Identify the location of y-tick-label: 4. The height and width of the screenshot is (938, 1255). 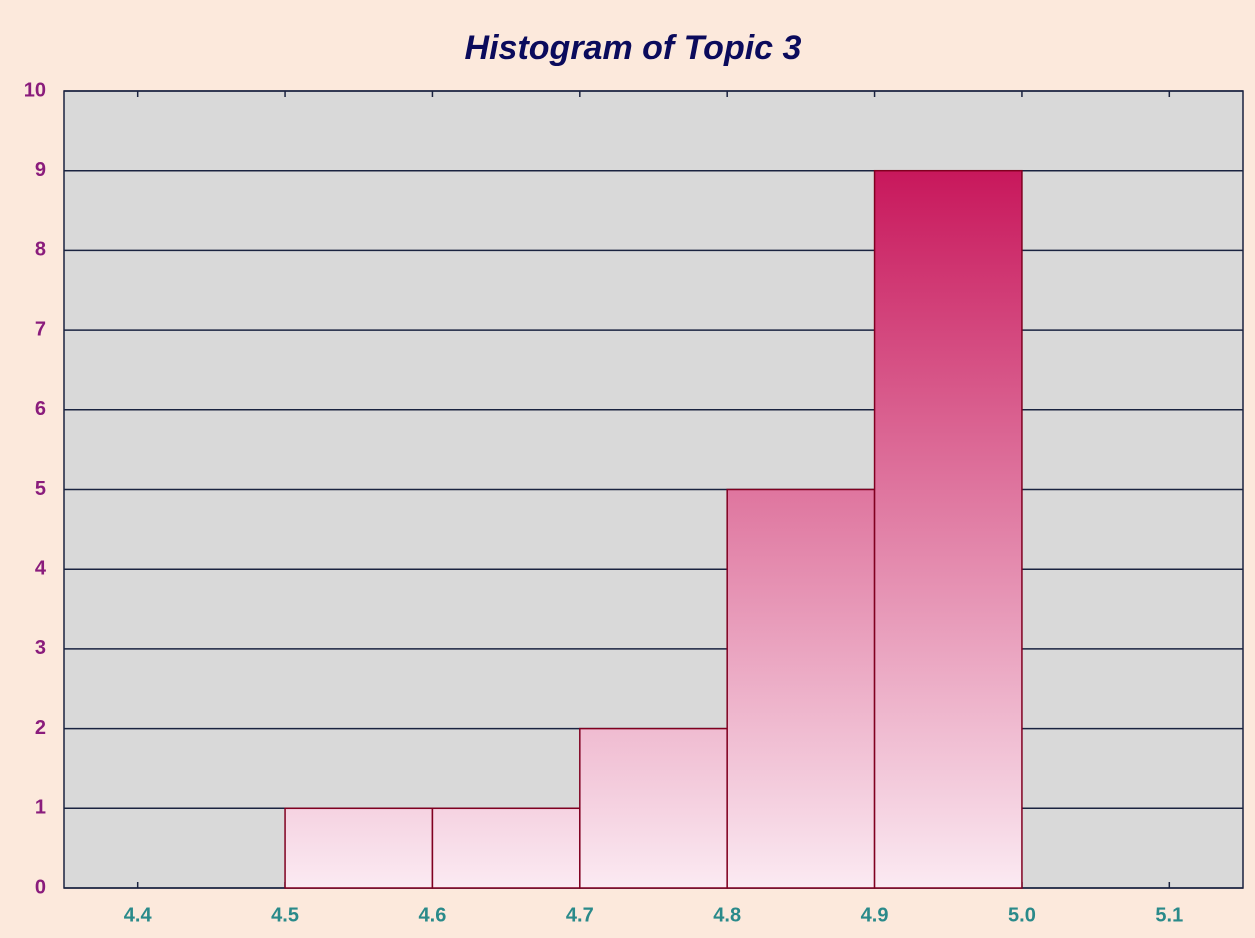
(41, 568).